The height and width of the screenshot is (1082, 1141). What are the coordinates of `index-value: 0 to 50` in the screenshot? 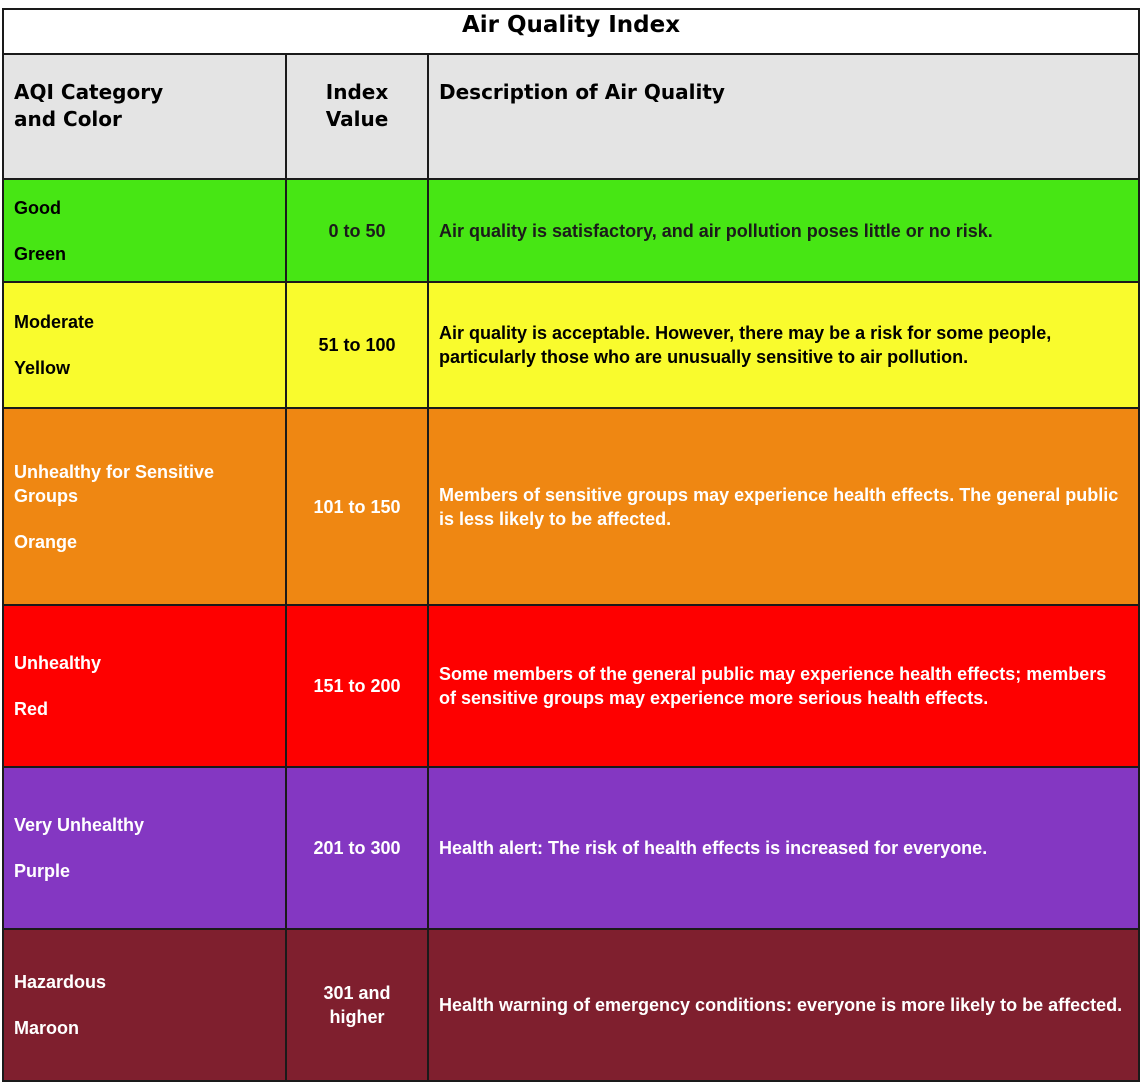 It's located at (357, 230).